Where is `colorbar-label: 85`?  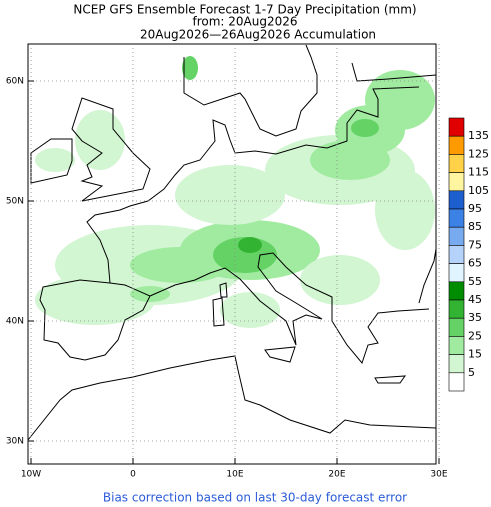
colorbar-label: 85 is located at coordinates (475, 226).